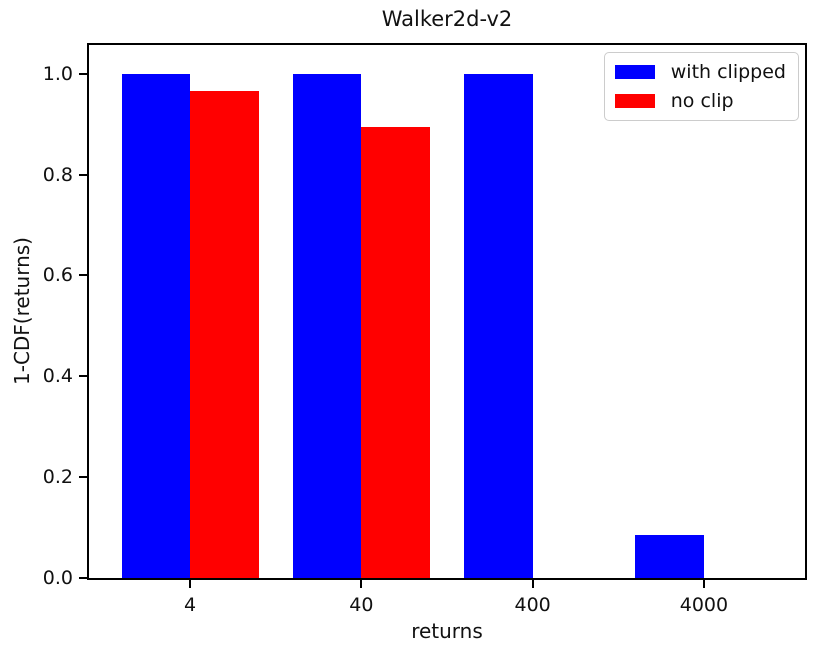 This screenshot has width=830, height=657. Describe the element at coordinates (728, 72) in the screenshot. I see `legend-label: with clipped` at that location.